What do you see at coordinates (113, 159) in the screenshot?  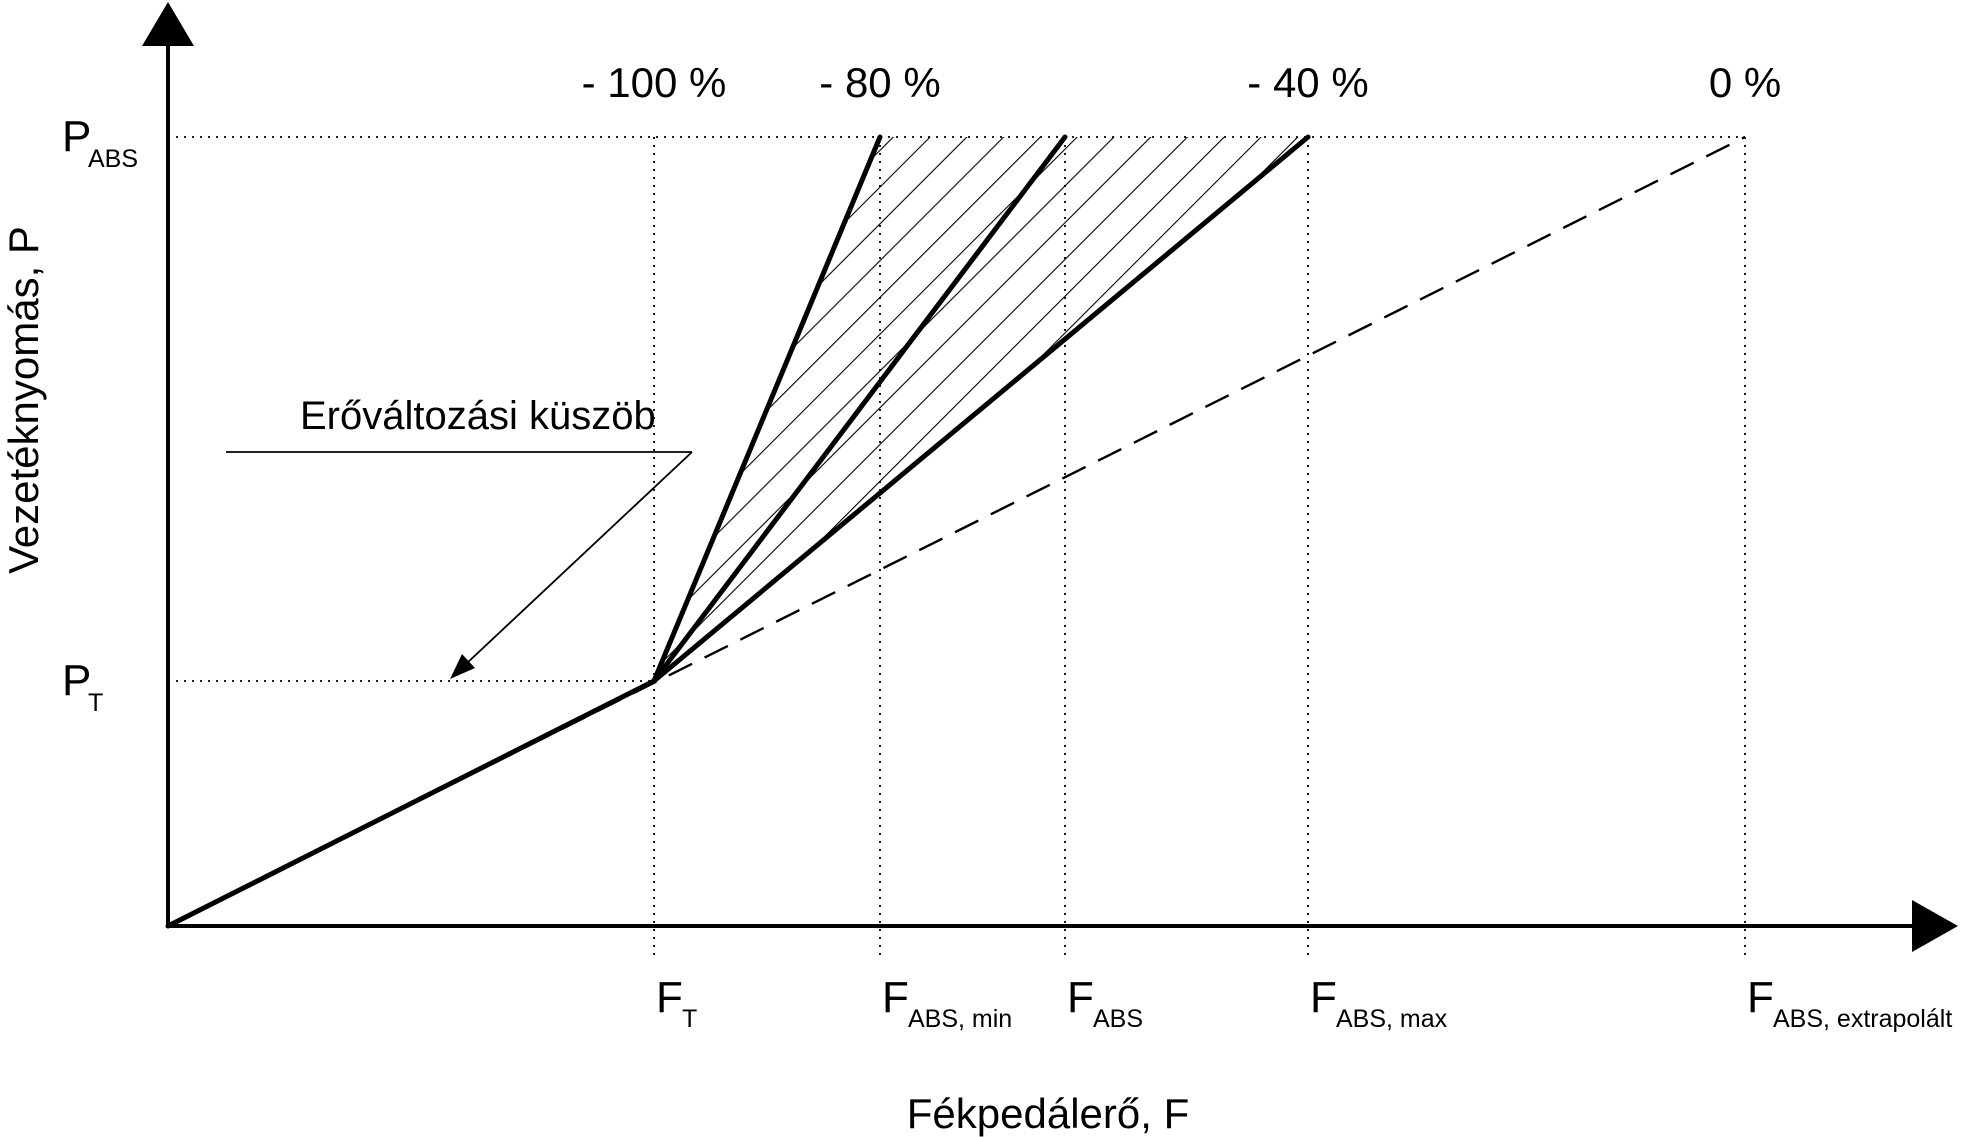 I see `y-tick-sub: ABS` at bounding box center [113, 159].